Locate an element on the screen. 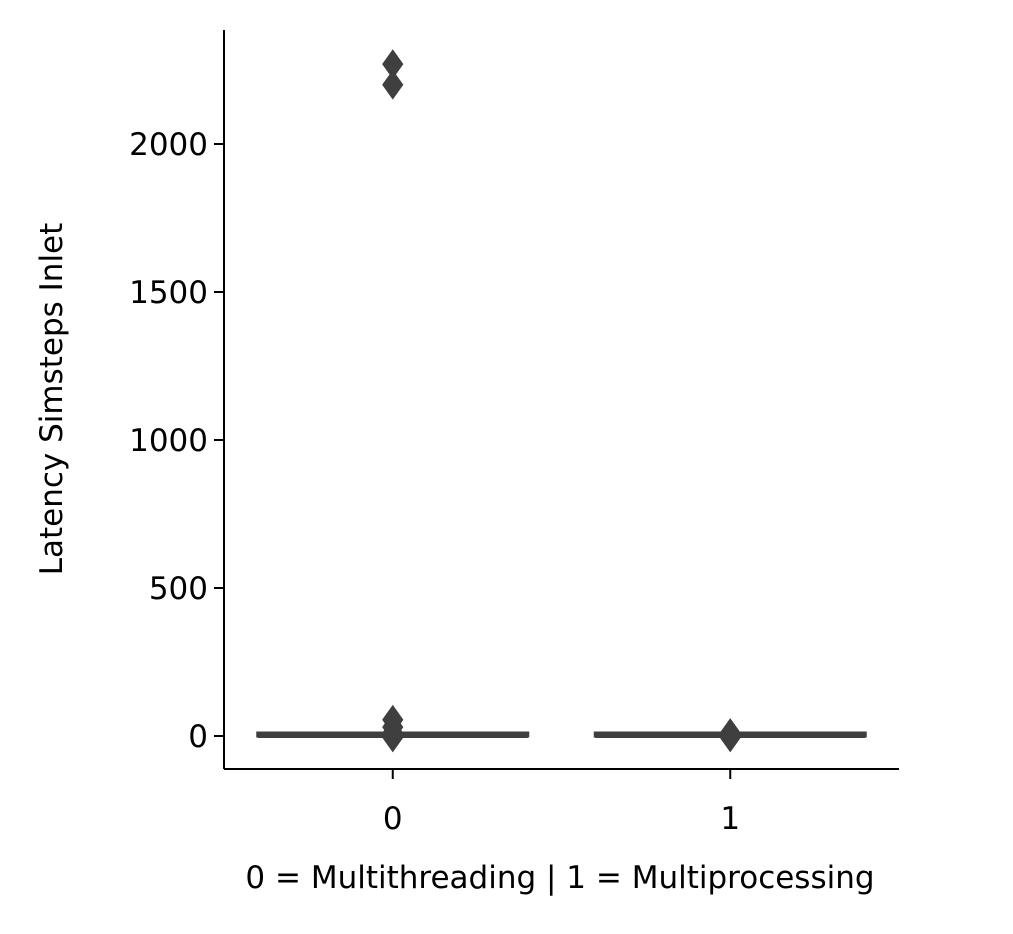  y-tick-label: 0 is located at coordinates (198, 737).